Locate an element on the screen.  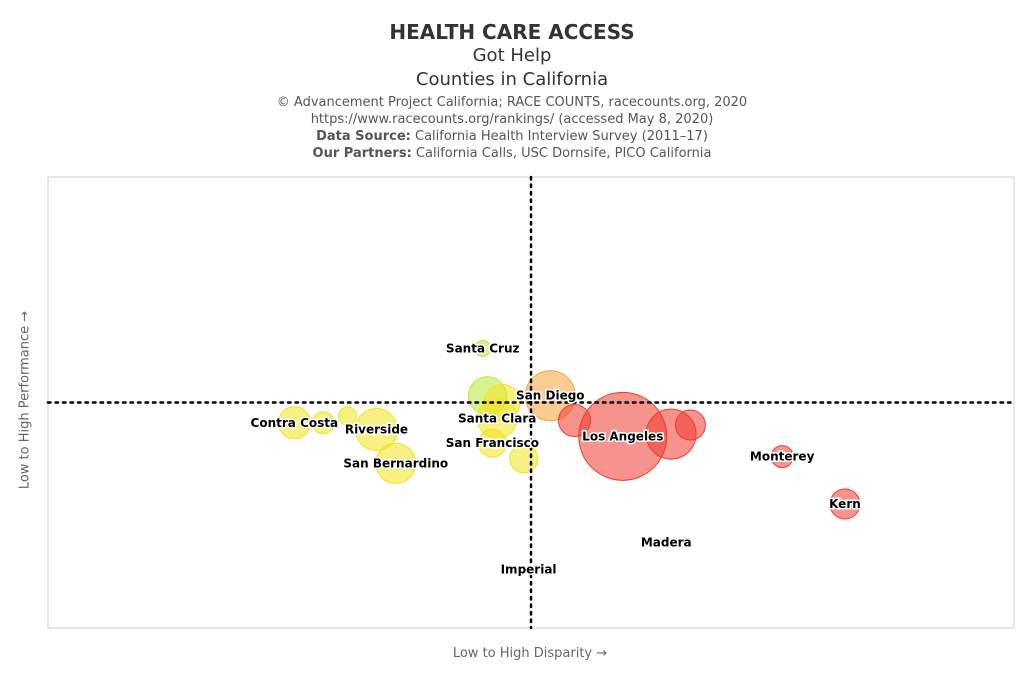
data-label-los-angeles: Los Angeles is located at coordinates (622, 436).